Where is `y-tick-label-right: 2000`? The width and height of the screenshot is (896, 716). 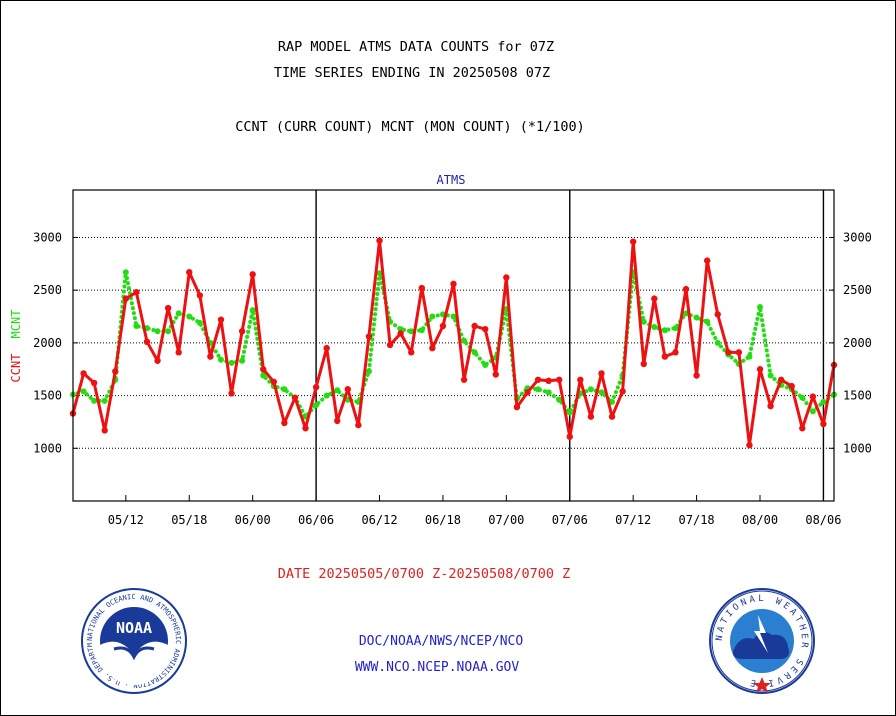
y-tick-label-right: 2000 is located at coordinates (857, 343).